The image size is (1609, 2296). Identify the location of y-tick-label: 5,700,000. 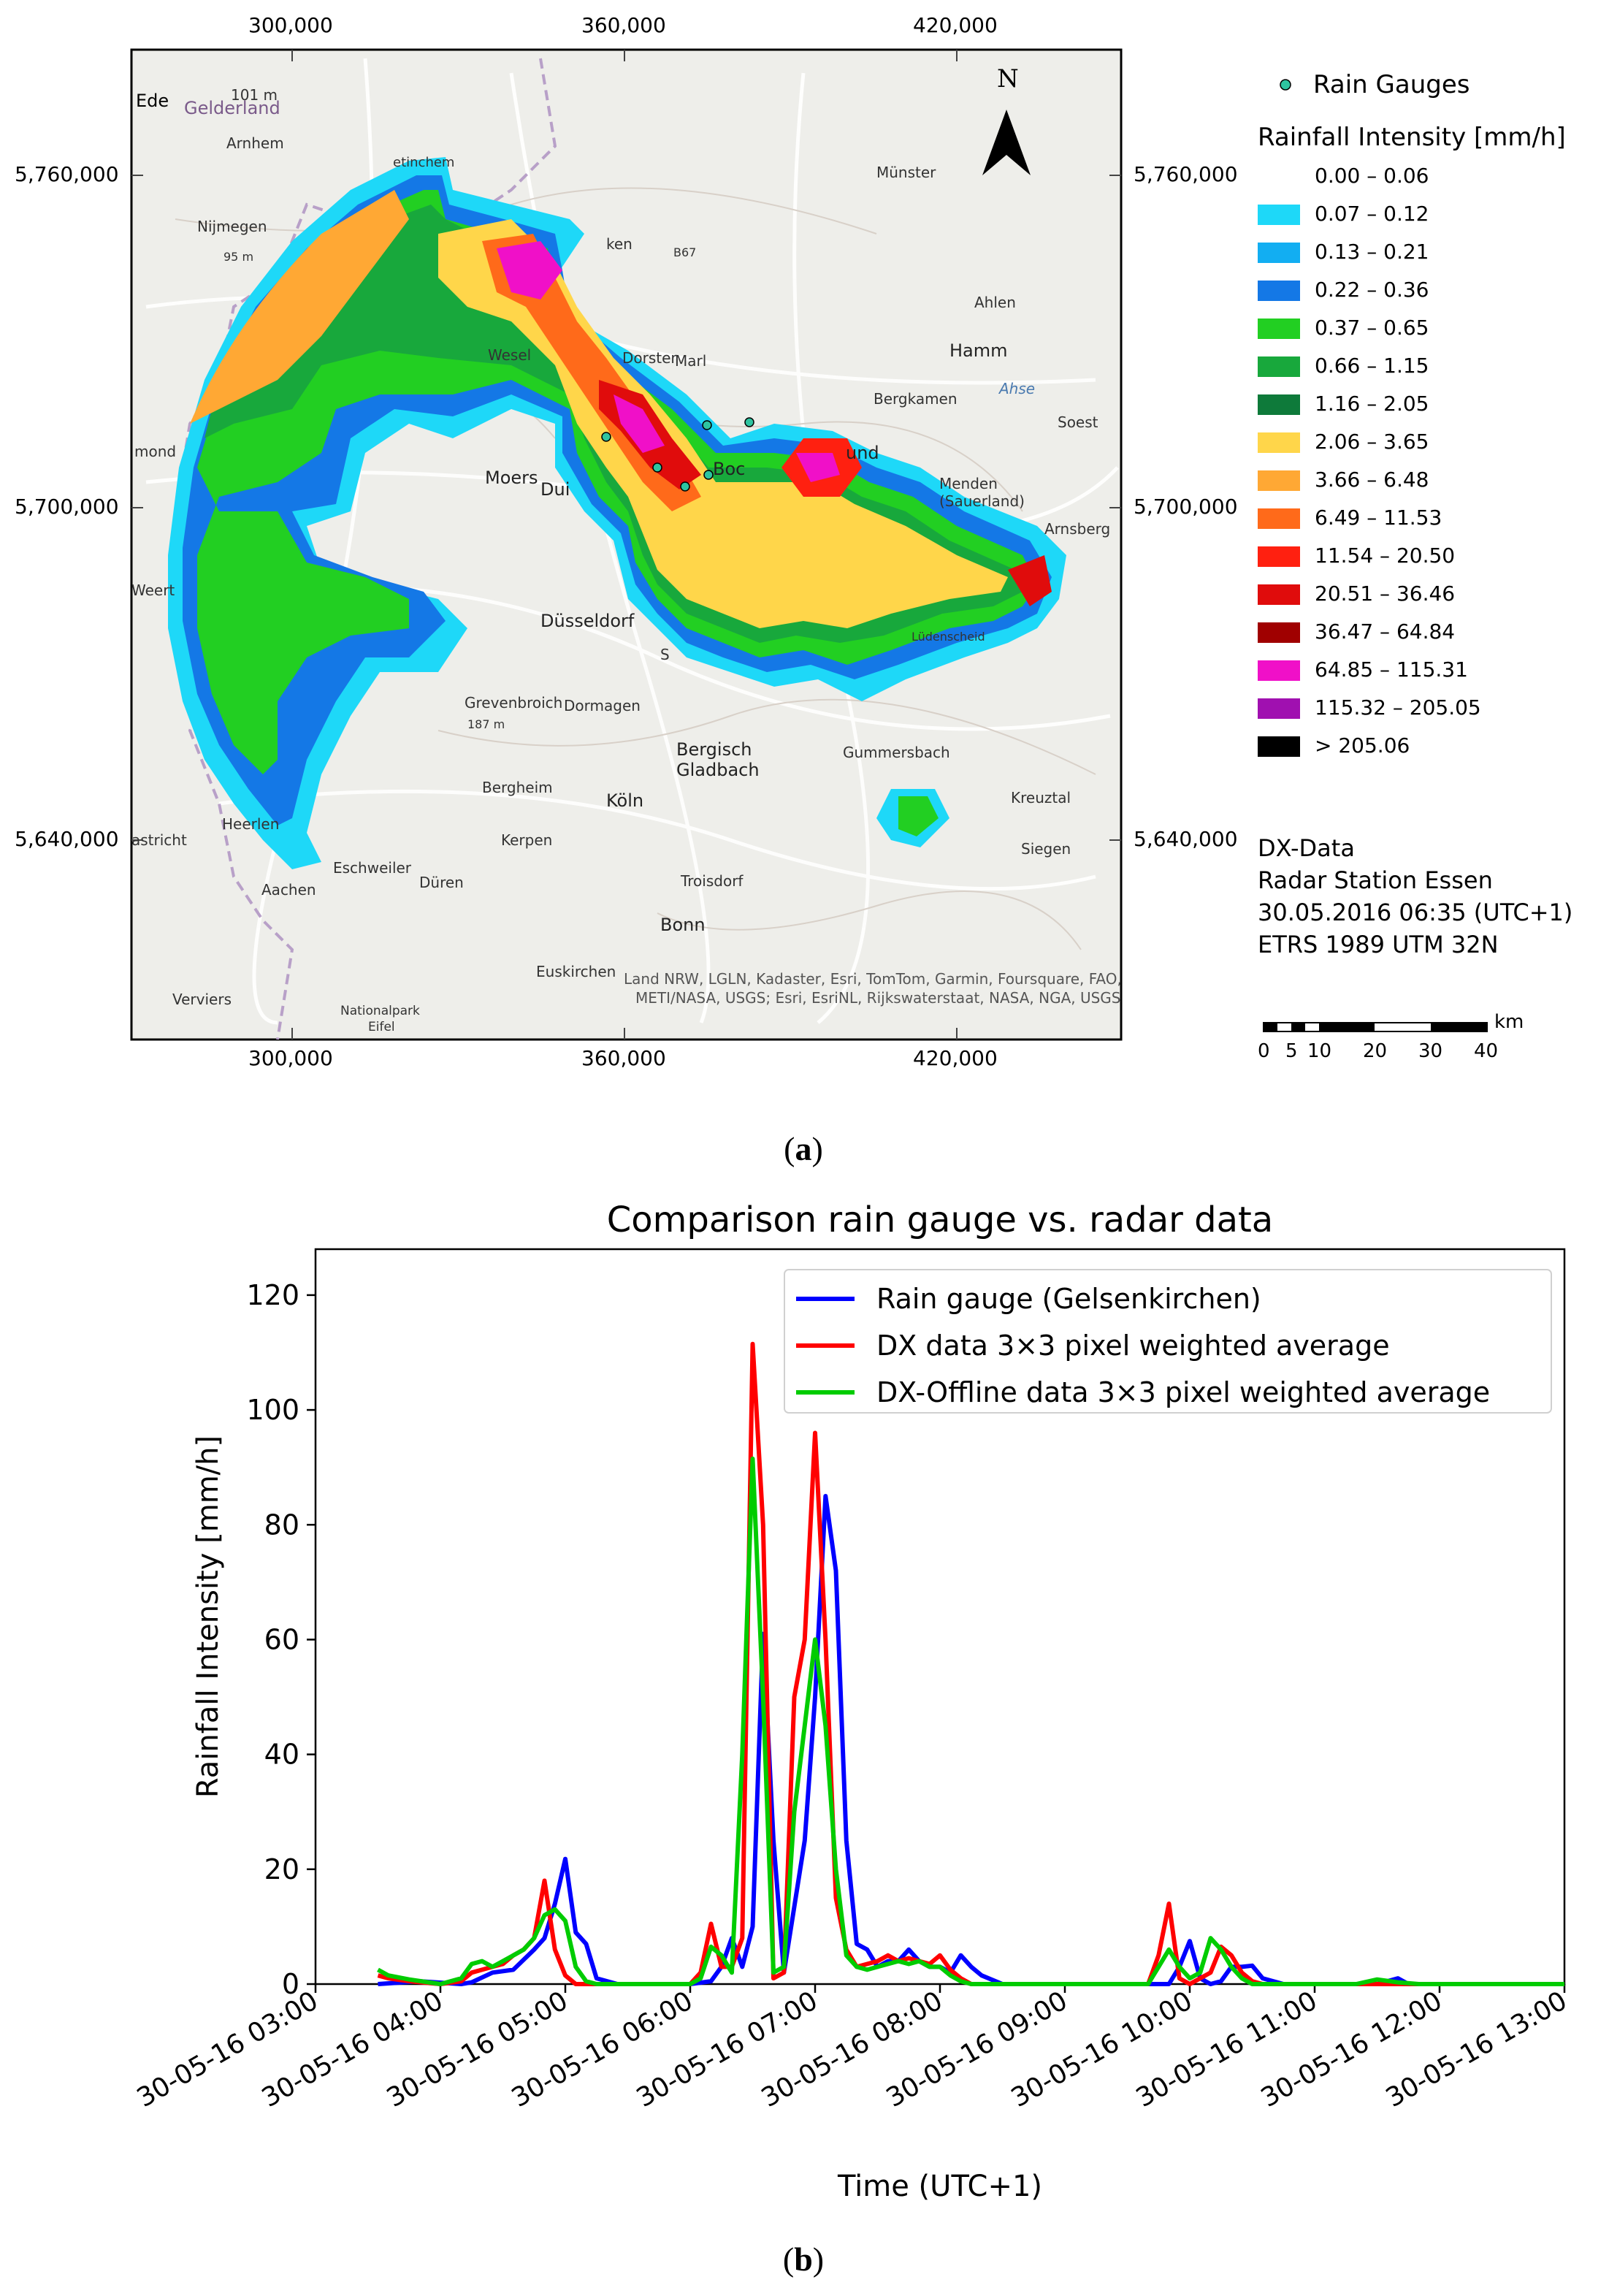
(1186, 507).